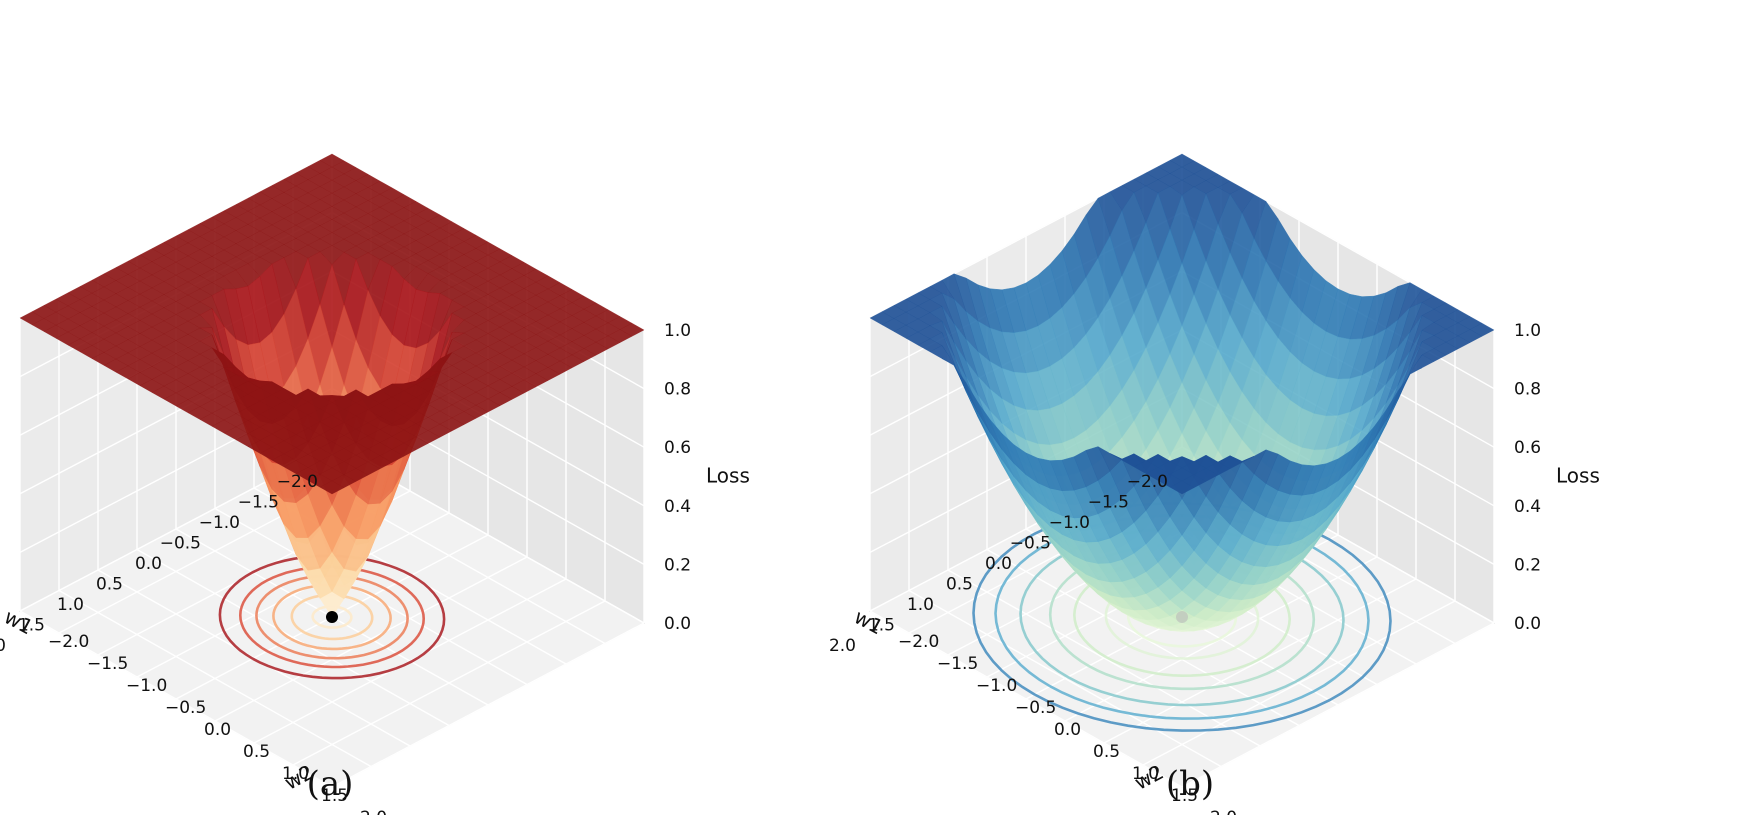 This screenshot has height=815, width=1750. What do you see at coordinates (330, 784) in the screenshot?
I see `panel-caption: (a)` at bounding box center [330, 784].